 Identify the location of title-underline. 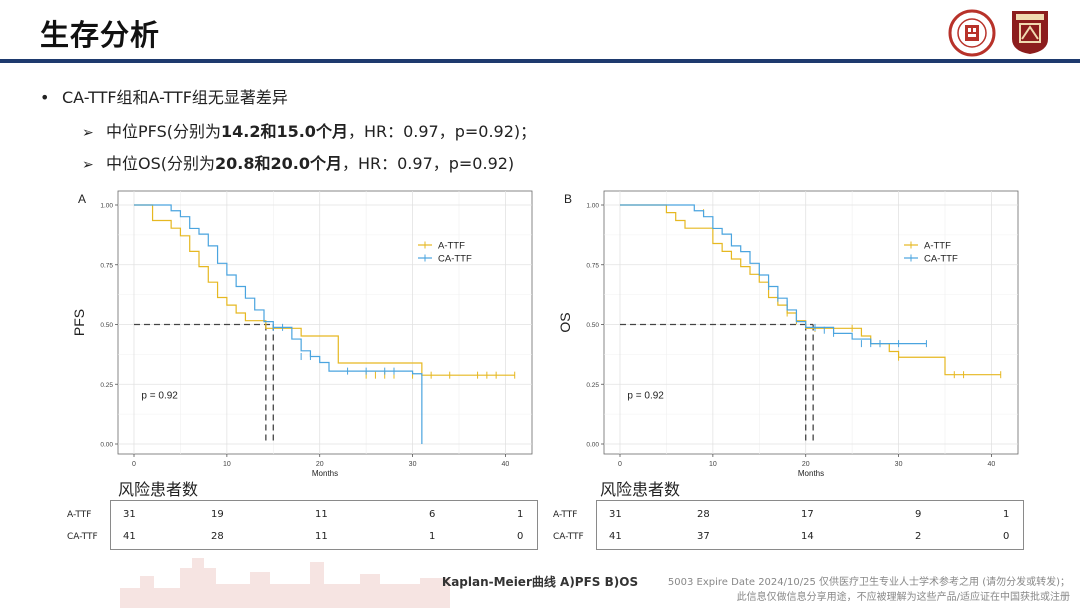
(540, 61).